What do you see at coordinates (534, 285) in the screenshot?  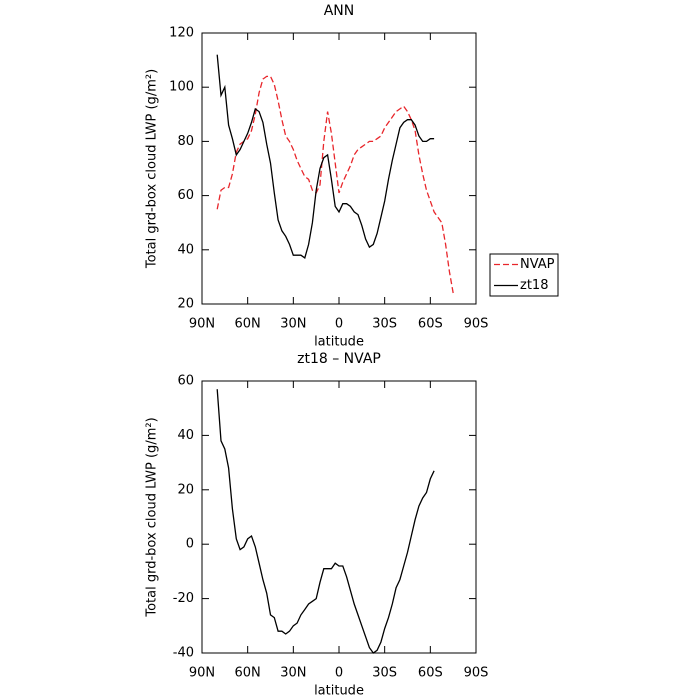 I see `legend-label: zt18` at bounding box center [534, 285].